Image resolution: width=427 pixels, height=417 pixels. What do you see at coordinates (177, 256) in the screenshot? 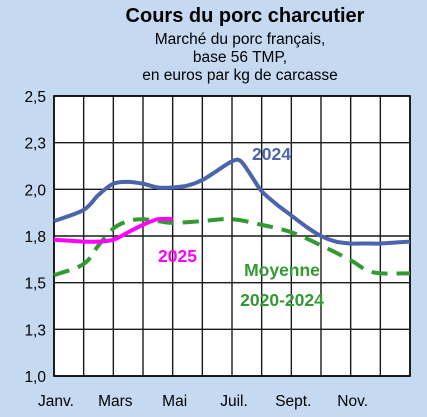
I see `series-label-2025: 2025` at bounding box center [177, 256].